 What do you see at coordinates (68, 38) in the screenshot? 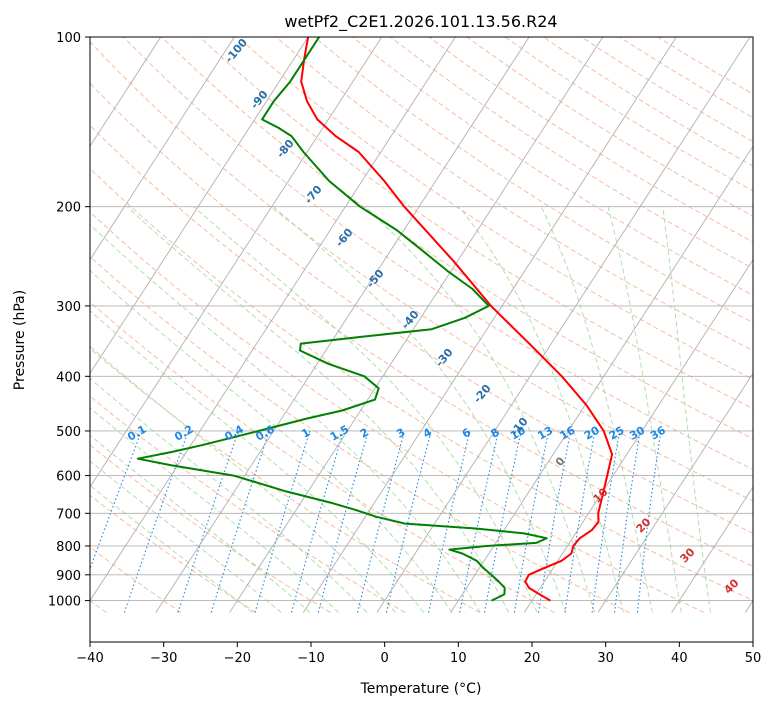
I see `y-tick-label: 100` at bounding box center [68, 38].